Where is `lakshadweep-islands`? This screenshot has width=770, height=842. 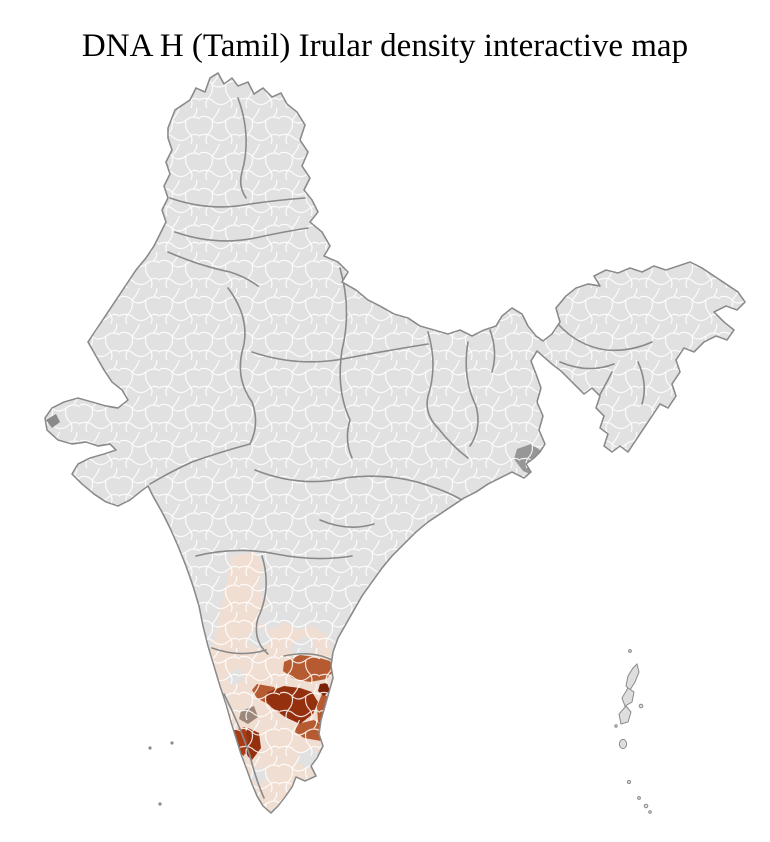
lakshadweep-islands is located at coordinates (161, 773).